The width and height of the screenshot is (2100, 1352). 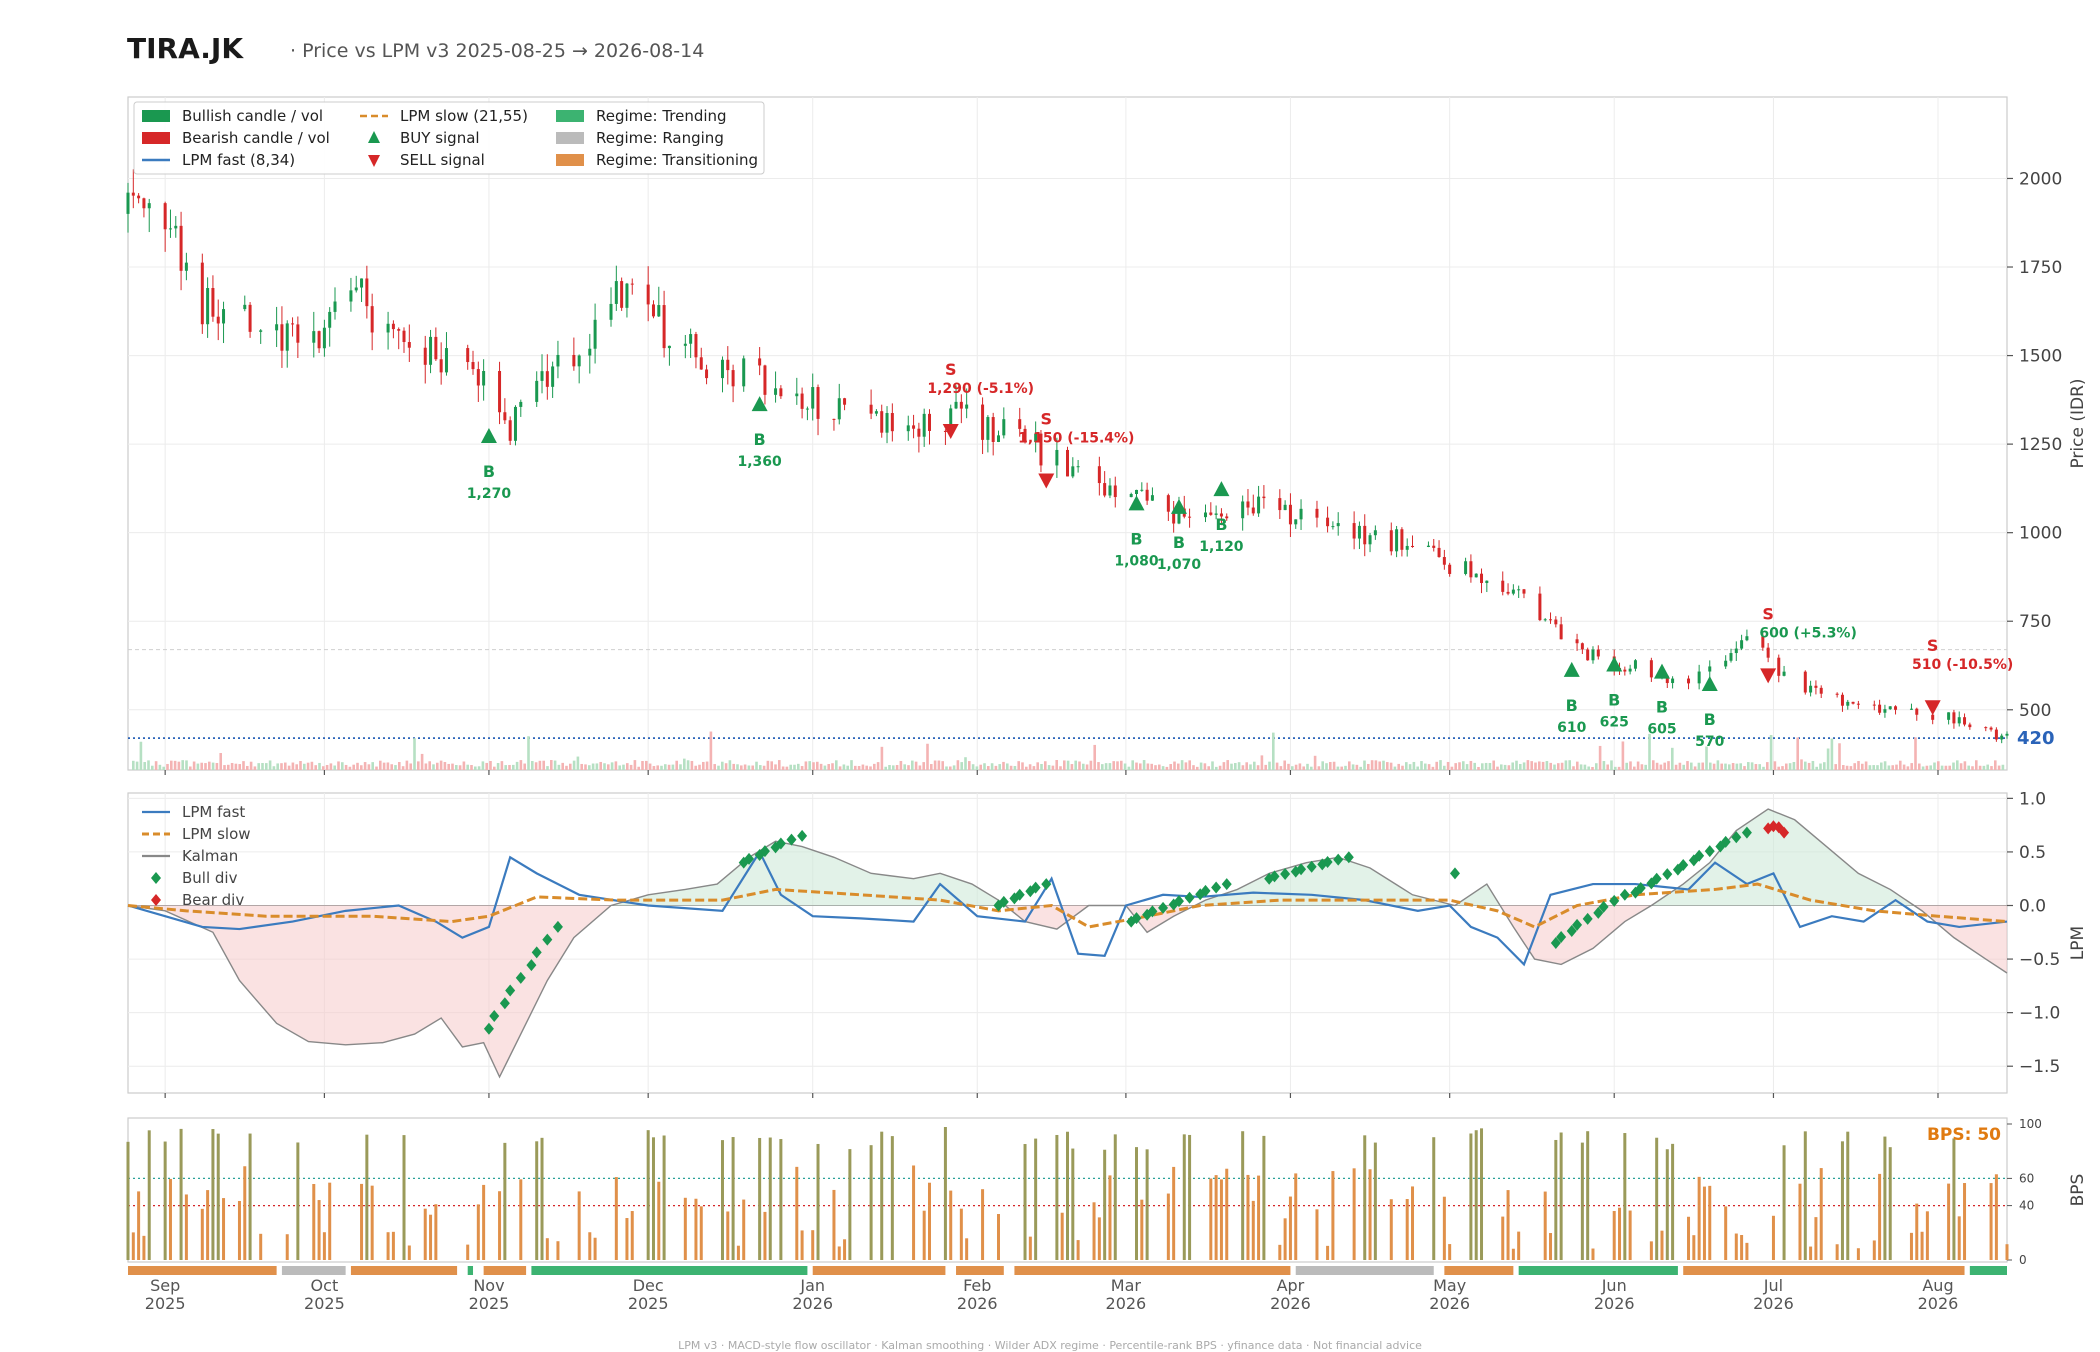 What do you see at coordinates (1614, 664) in the screenshot?
I see `buy-signal-marker` at bounding box center [1614, 664].